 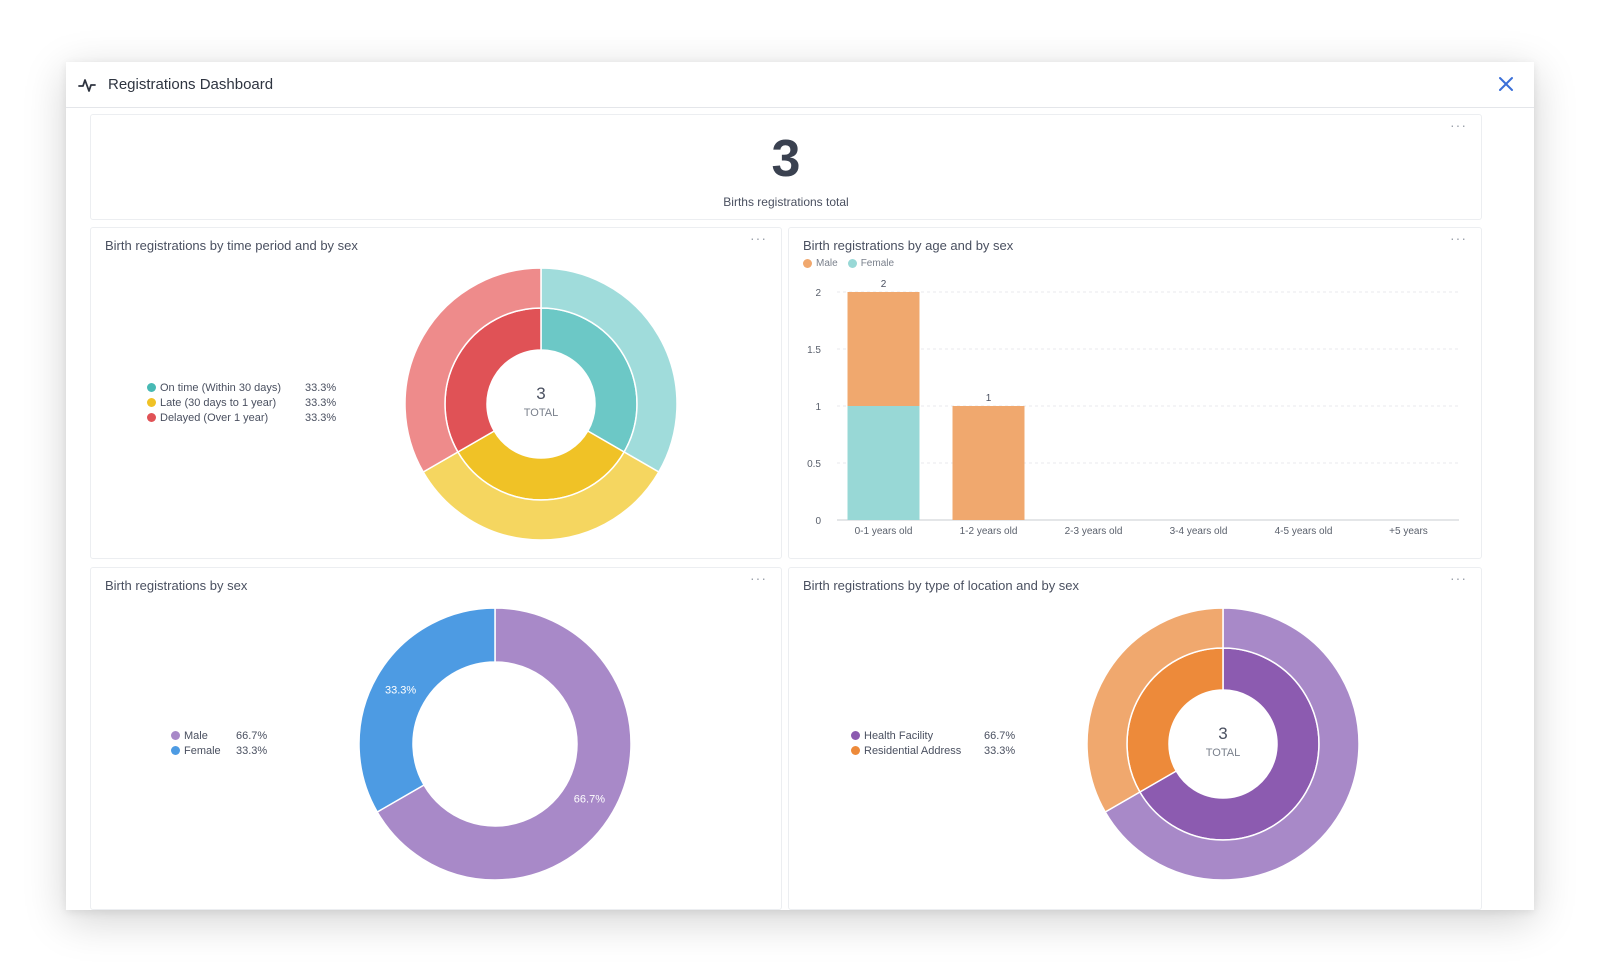 I want to click on legend-label: Residential Address, so click(x=913, y=750).